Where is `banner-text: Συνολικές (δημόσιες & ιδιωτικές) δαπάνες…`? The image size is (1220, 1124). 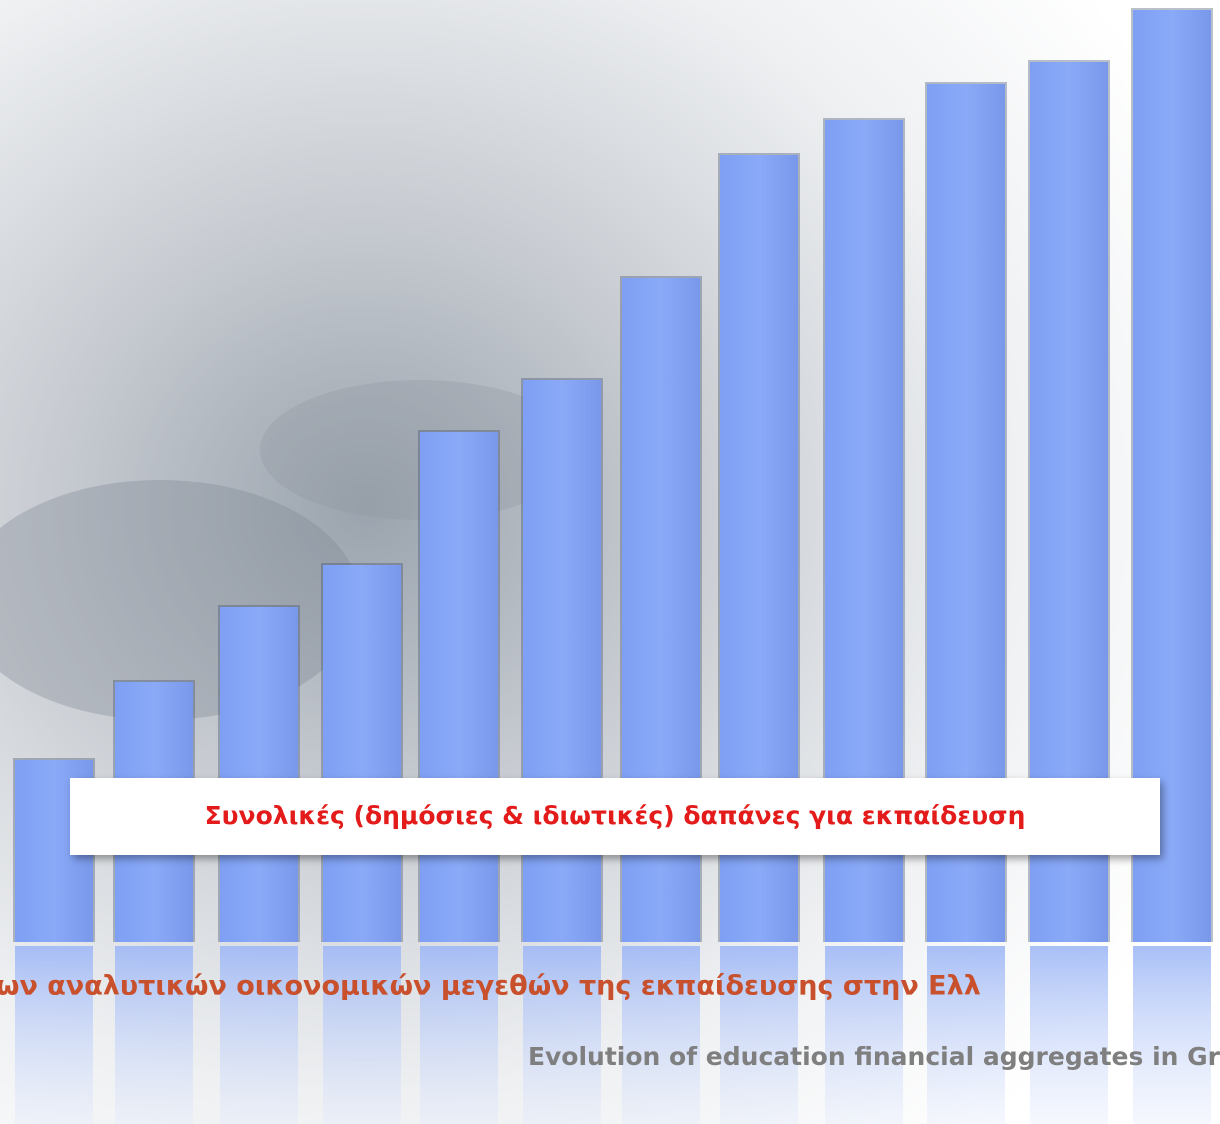
banner-text: Συνολικές (δημόσιες & ιδιωτικές) δαπάνες… is located at coordinates (615, 815).